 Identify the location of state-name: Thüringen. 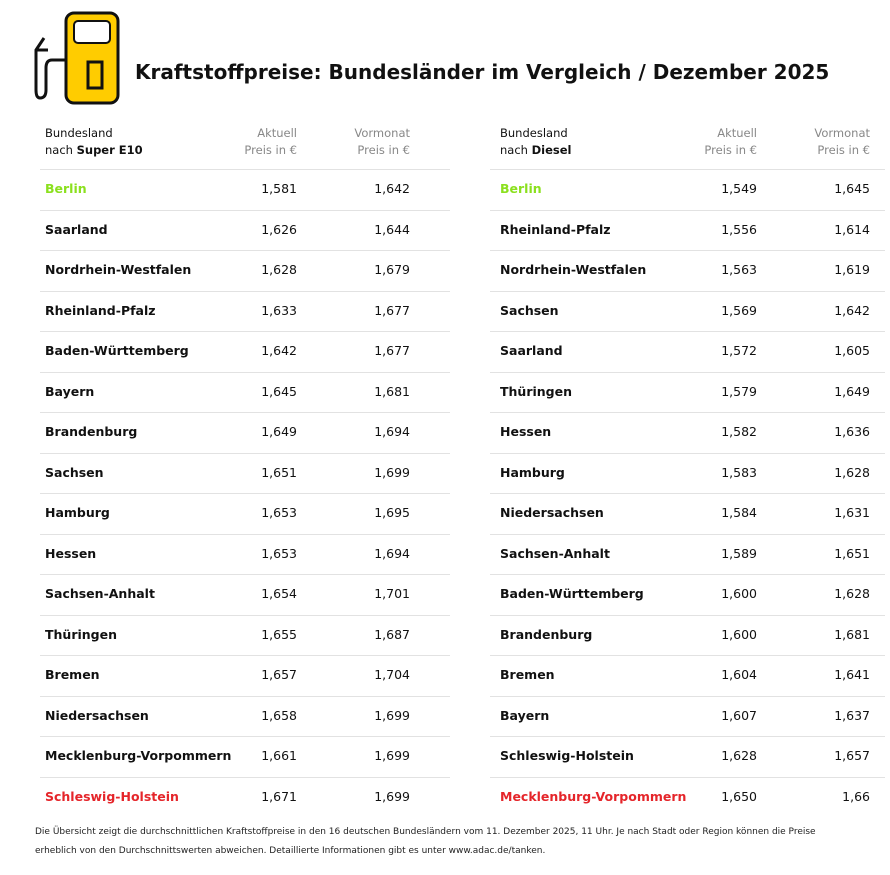
(536, 391).